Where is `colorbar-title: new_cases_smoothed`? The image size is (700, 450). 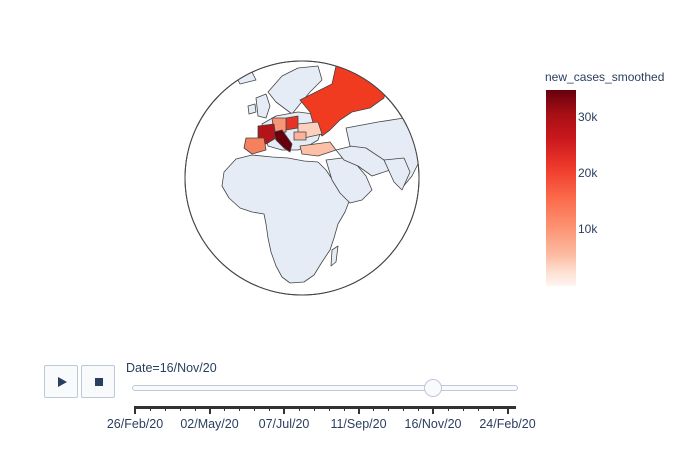
colorbar-title: new_cases_smoothed is located at coordinates (605, 77).